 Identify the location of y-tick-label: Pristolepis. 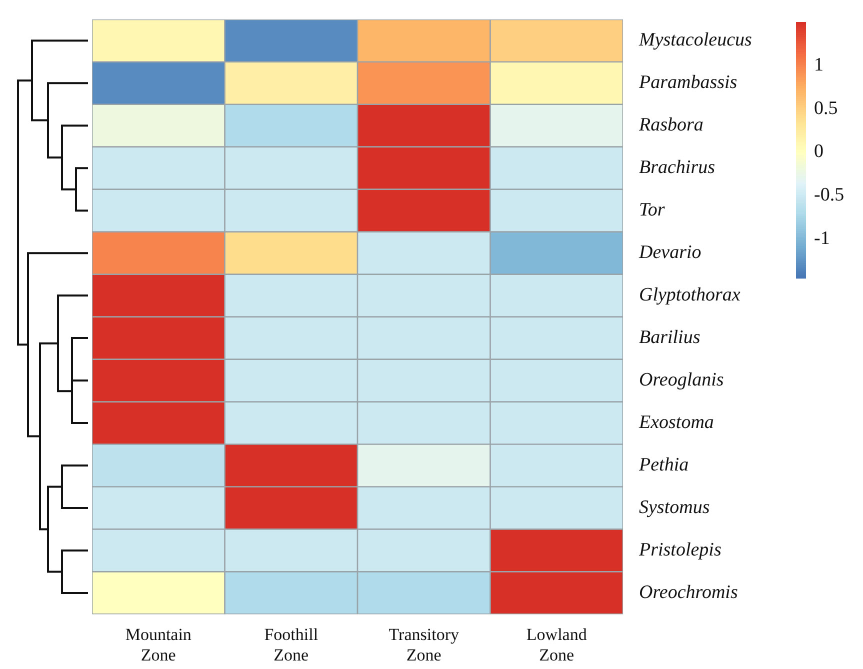
(680, 549).